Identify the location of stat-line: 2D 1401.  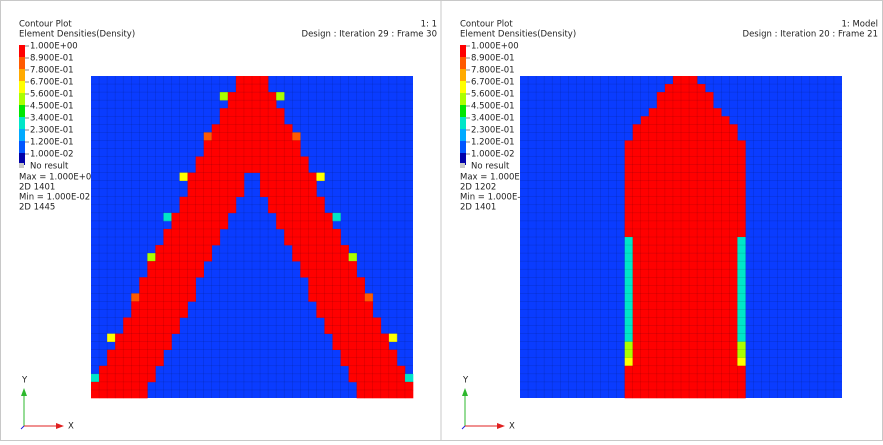
(37, 188).